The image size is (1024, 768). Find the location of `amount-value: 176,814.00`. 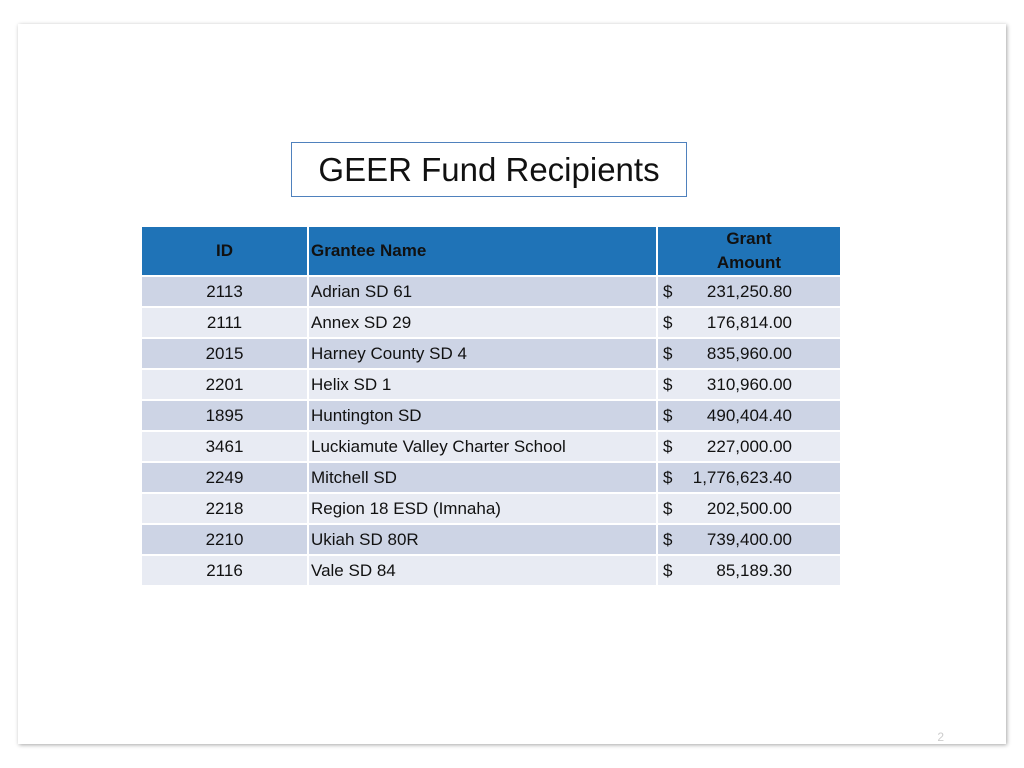

amount-value: 176,814.00 is located at coordinates (749, 322).